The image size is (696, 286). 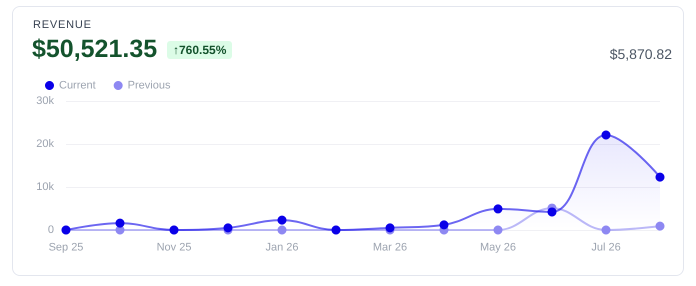 I want to click on x-tick-label: Mar 26, so click(x=390, y=248).